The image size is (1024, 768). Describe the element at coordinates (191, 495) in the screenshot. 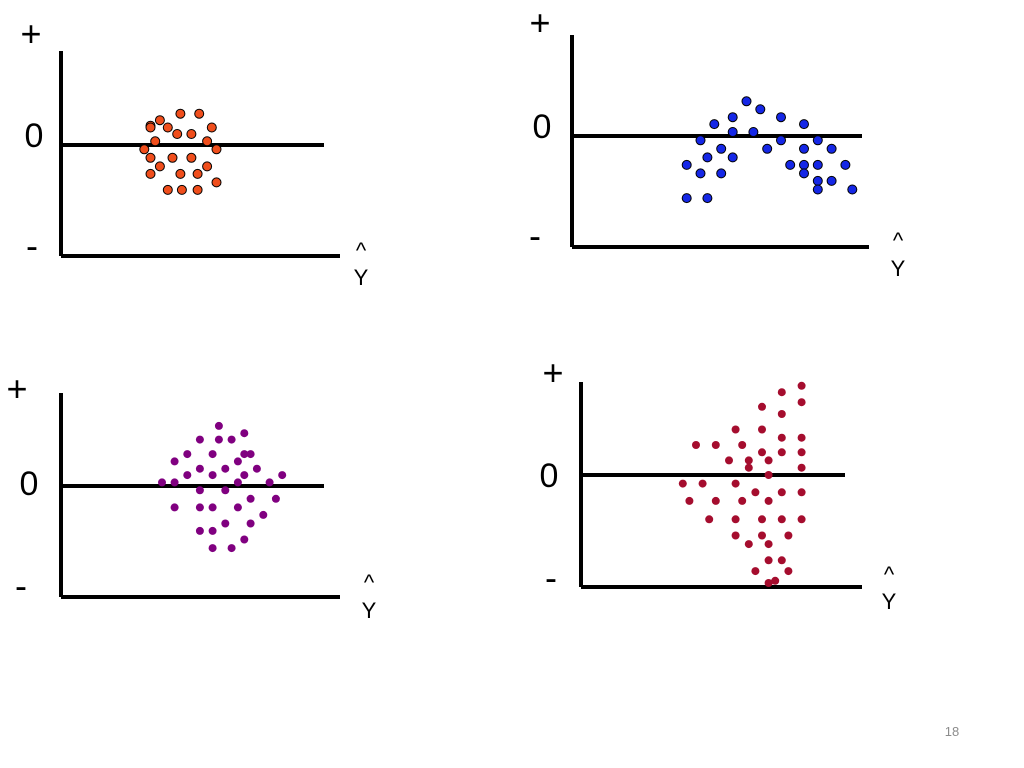

I see `scatter-panel-3: +0 - ^ Y` at that location.